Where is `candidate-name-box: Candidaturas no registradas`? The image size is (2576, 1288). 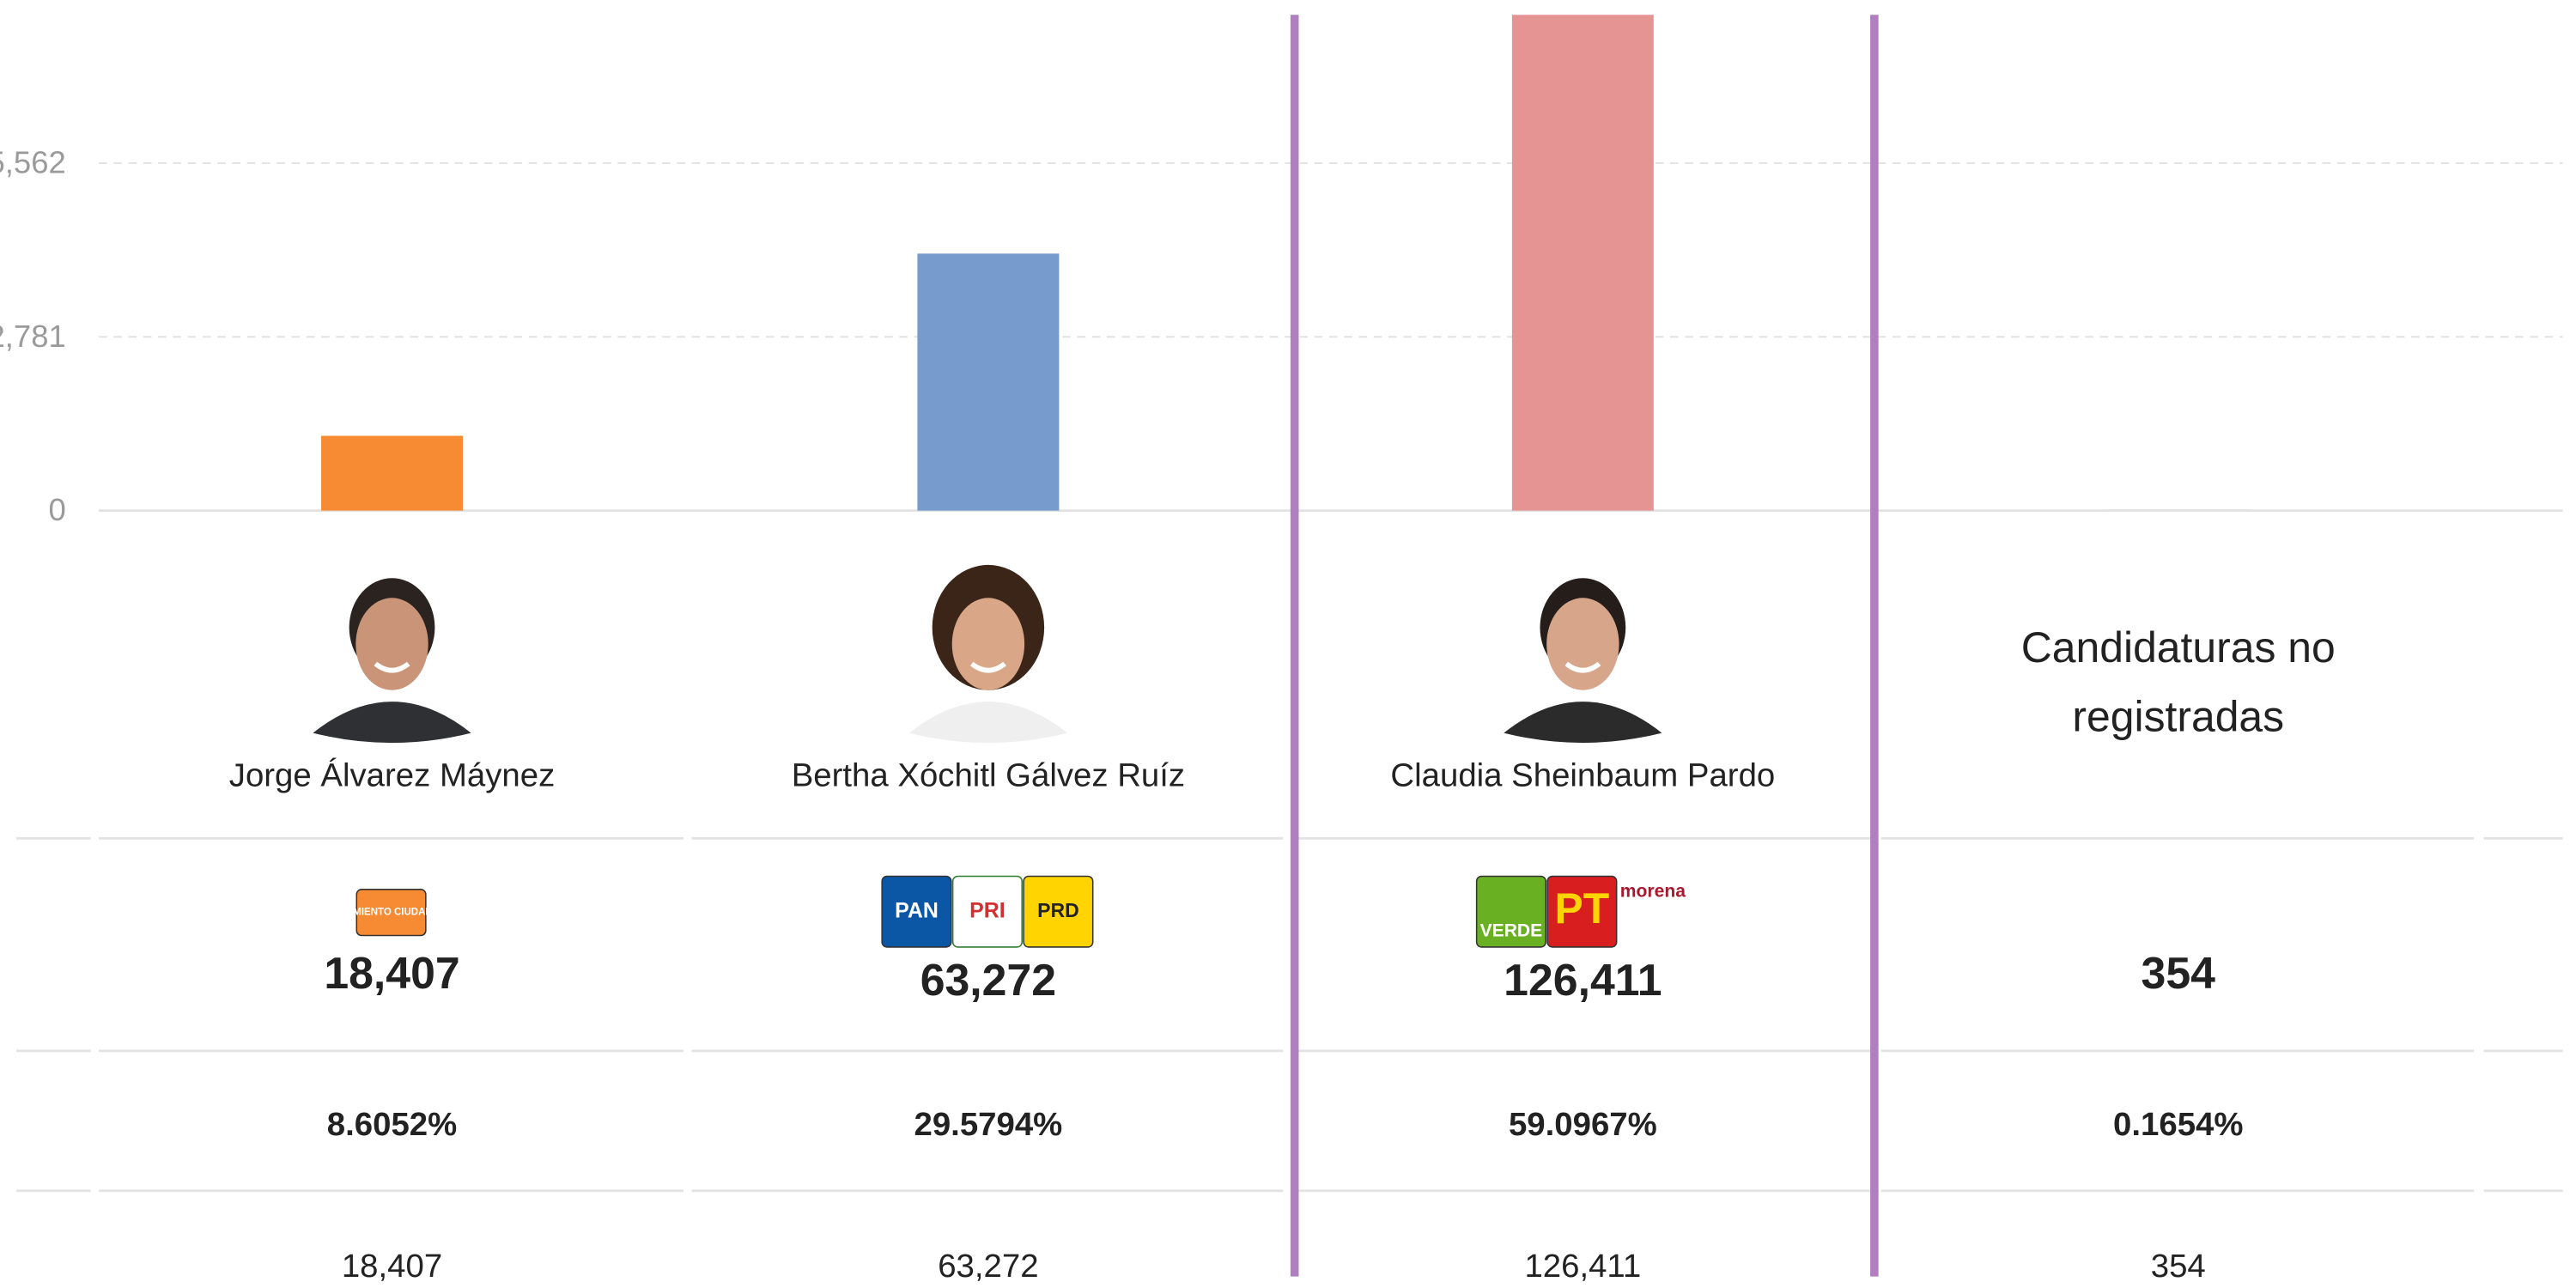
candidate-name-box: Candidaturas no registradas is located at coordinates (2178, 682).